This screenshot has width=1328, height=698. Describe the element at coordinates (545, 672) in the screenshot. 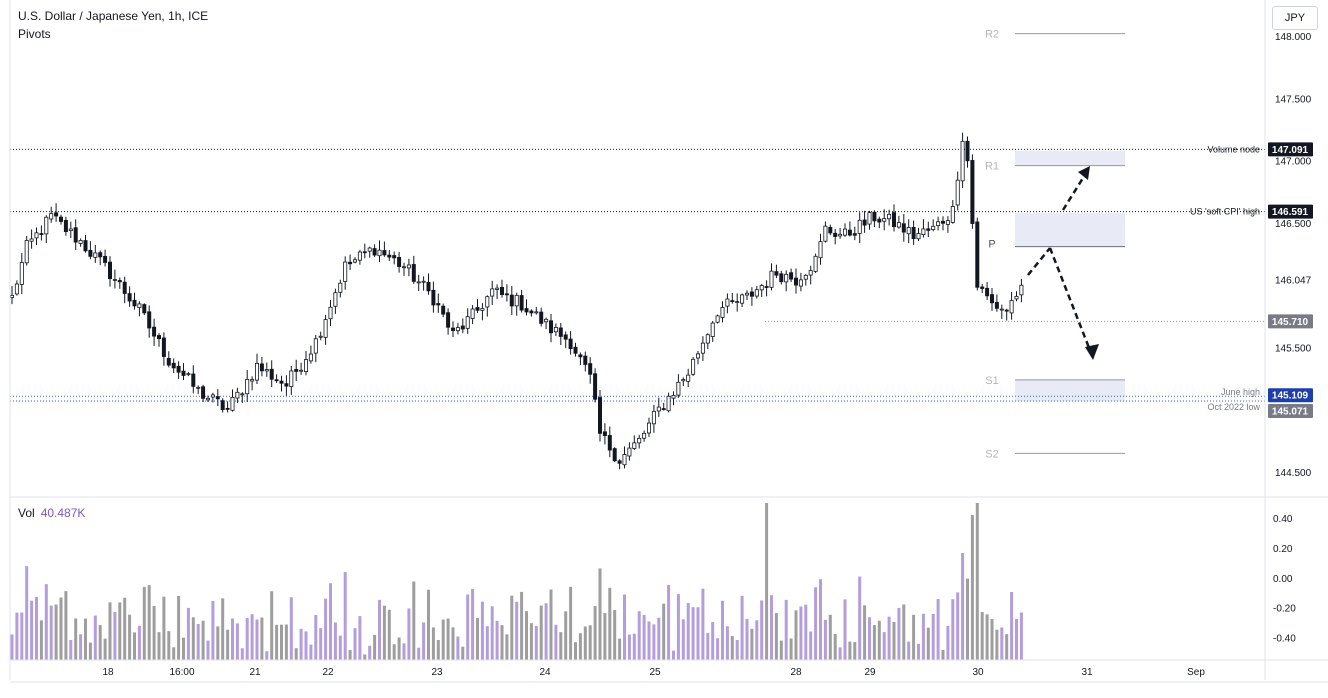

I see `time-tick-label: 24` at that location.